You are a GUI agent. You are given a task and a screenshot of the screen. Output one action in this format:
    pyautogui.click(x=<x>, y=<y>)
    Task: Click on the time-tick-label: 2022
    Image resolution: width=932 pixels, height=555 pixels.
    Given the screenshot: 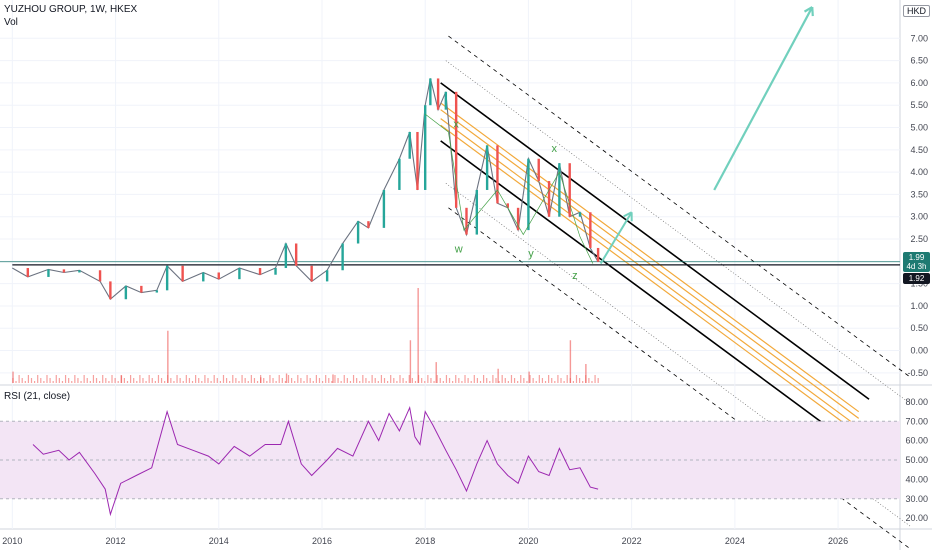 What is the action you would take?
    pyautogui.click(x=632, y=541)
    